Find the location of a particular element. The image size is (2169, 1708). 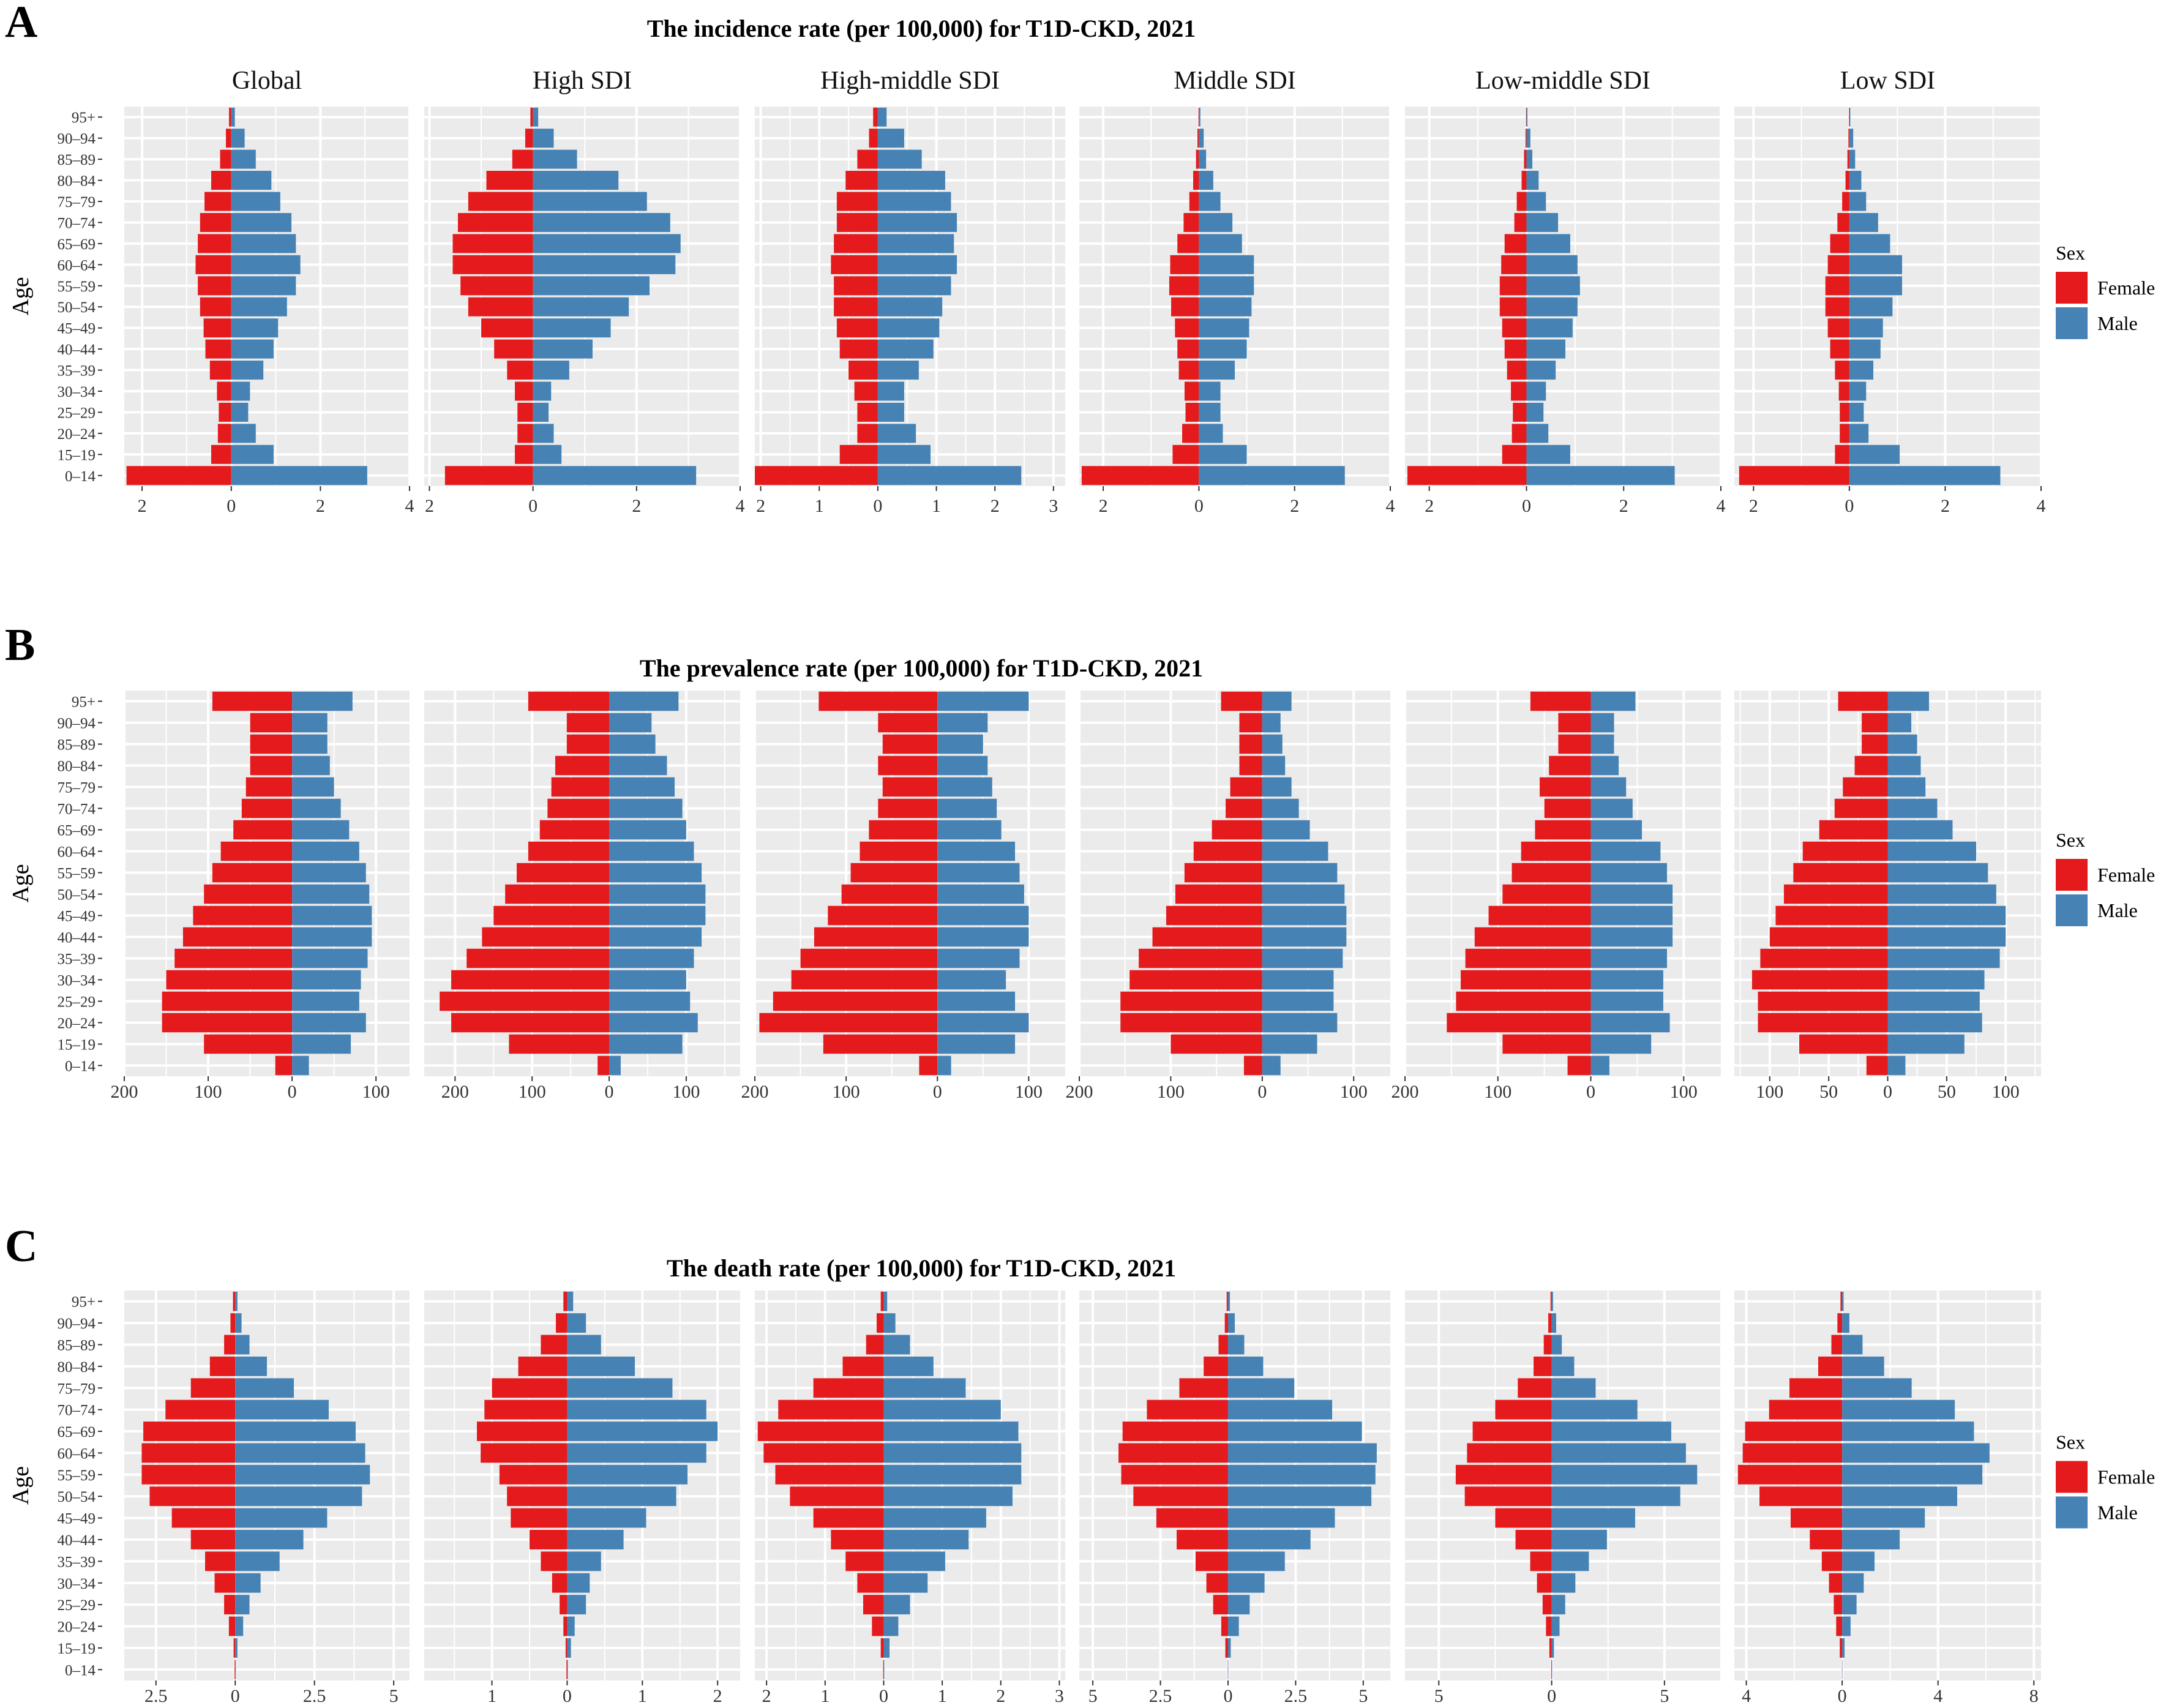

age-tick-label: 80–84 is located at coordinates (77, 766).